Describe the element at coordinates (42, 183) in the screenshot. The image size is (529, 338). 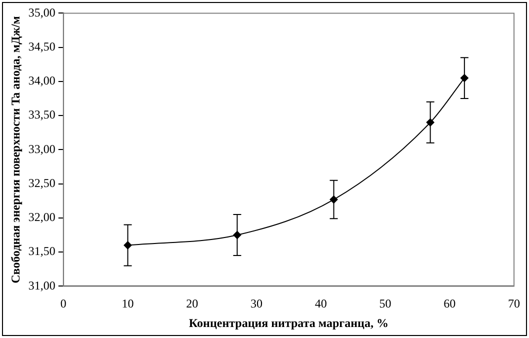
I see `y-tick-label: 32,50` at that location.